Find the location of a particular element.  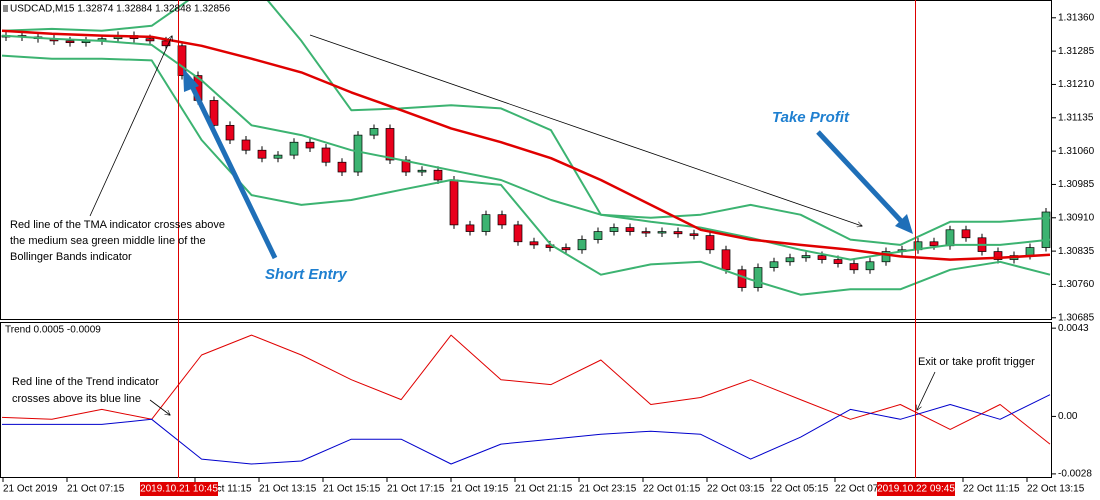

y-tick-label: 1.31360 is located at coordinates (1076, 17).